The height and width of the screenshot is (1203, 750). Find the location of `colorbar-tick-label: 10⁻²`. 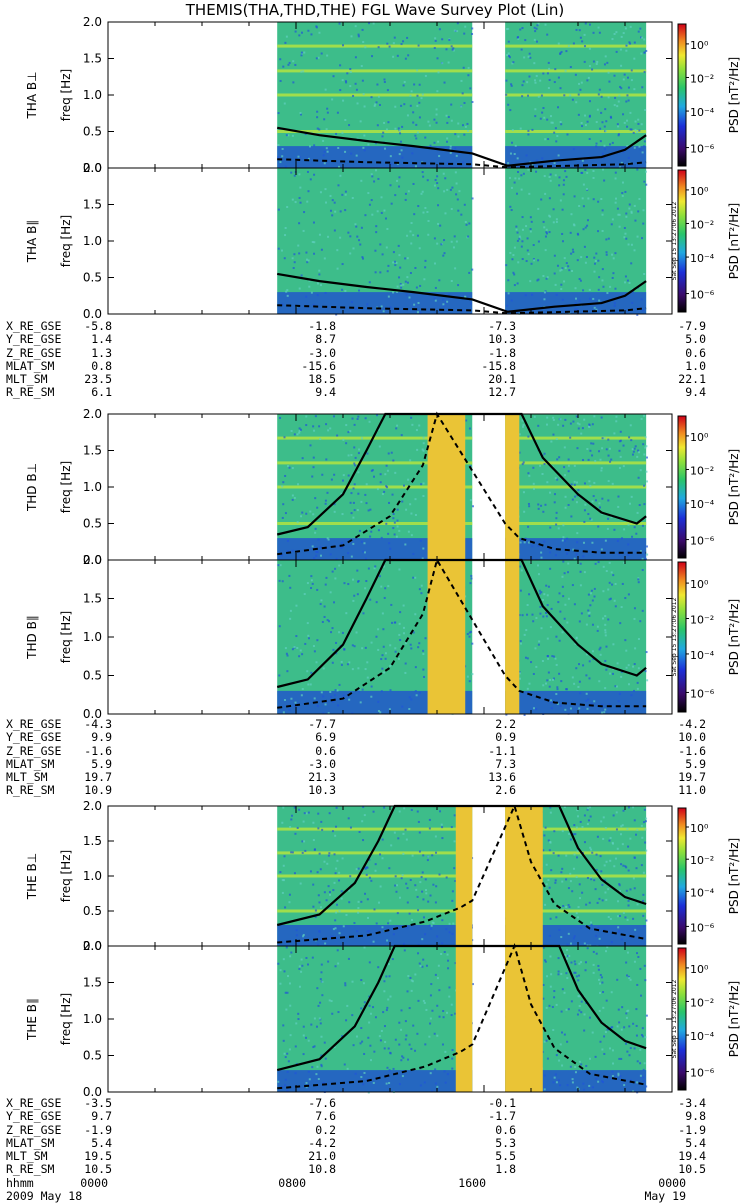

colorbar-tick-label: 10⁻² is located at coordinates (702, 860).